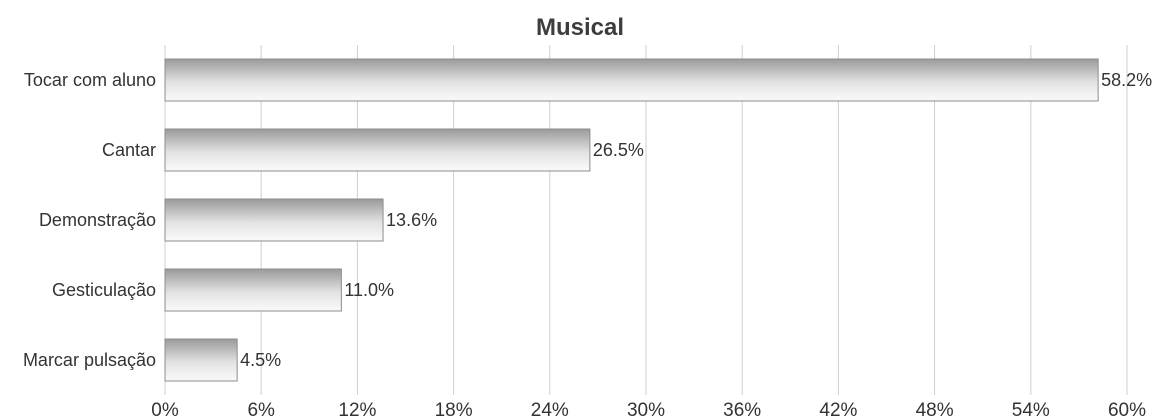 The width and height of the screenshot is (1159, 419). What do you see at coordinates (129, 150) in the screenshot?
I see `category-label: Cantar` at bounding box center [129, 150].